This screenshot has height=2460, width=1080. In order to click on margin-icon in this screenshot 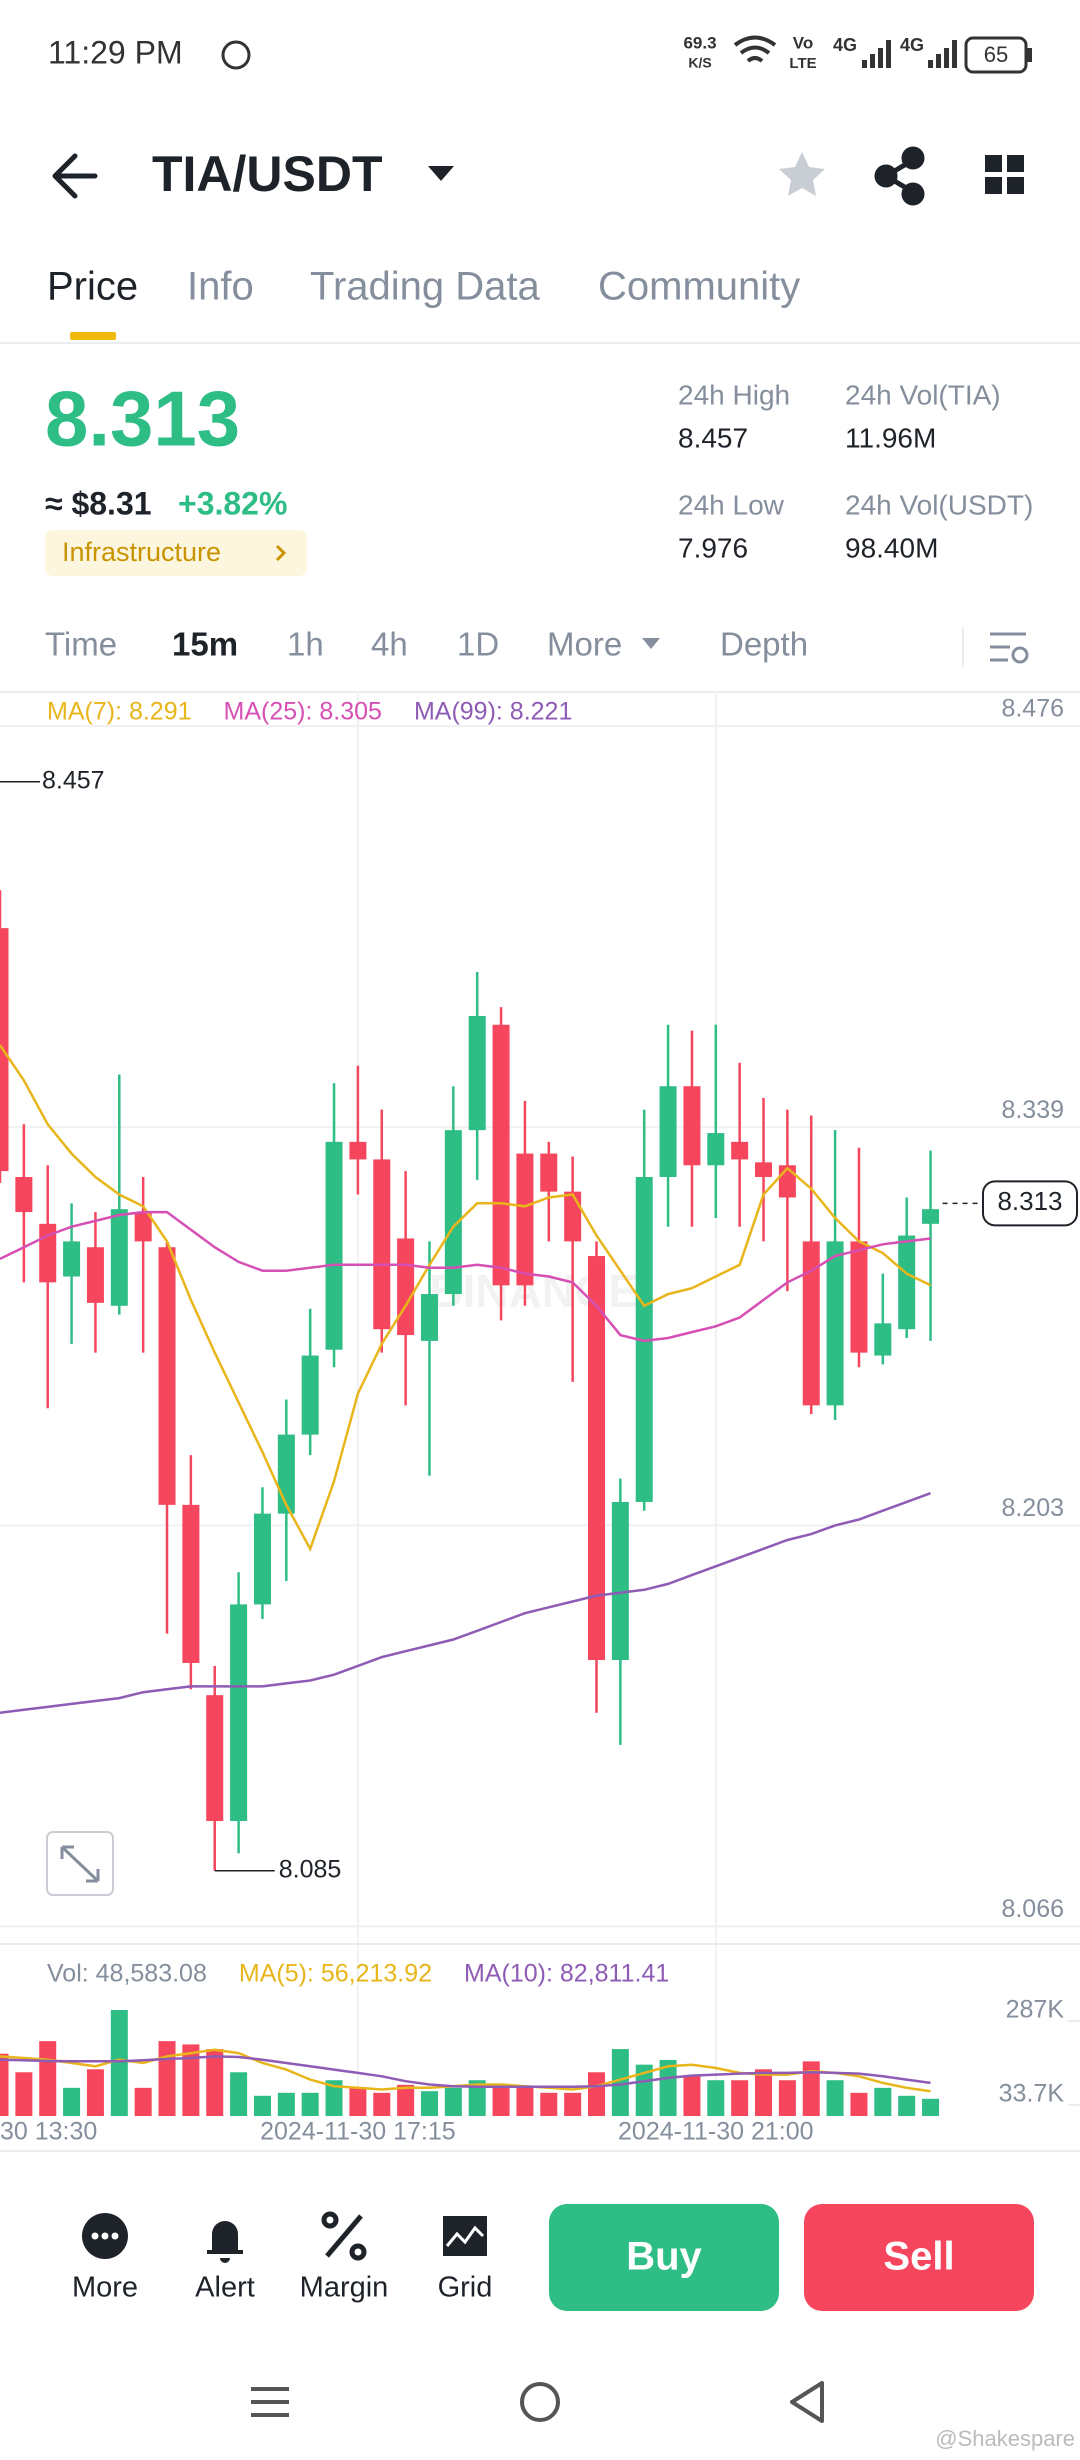, I will do `click(344, 2236)`.